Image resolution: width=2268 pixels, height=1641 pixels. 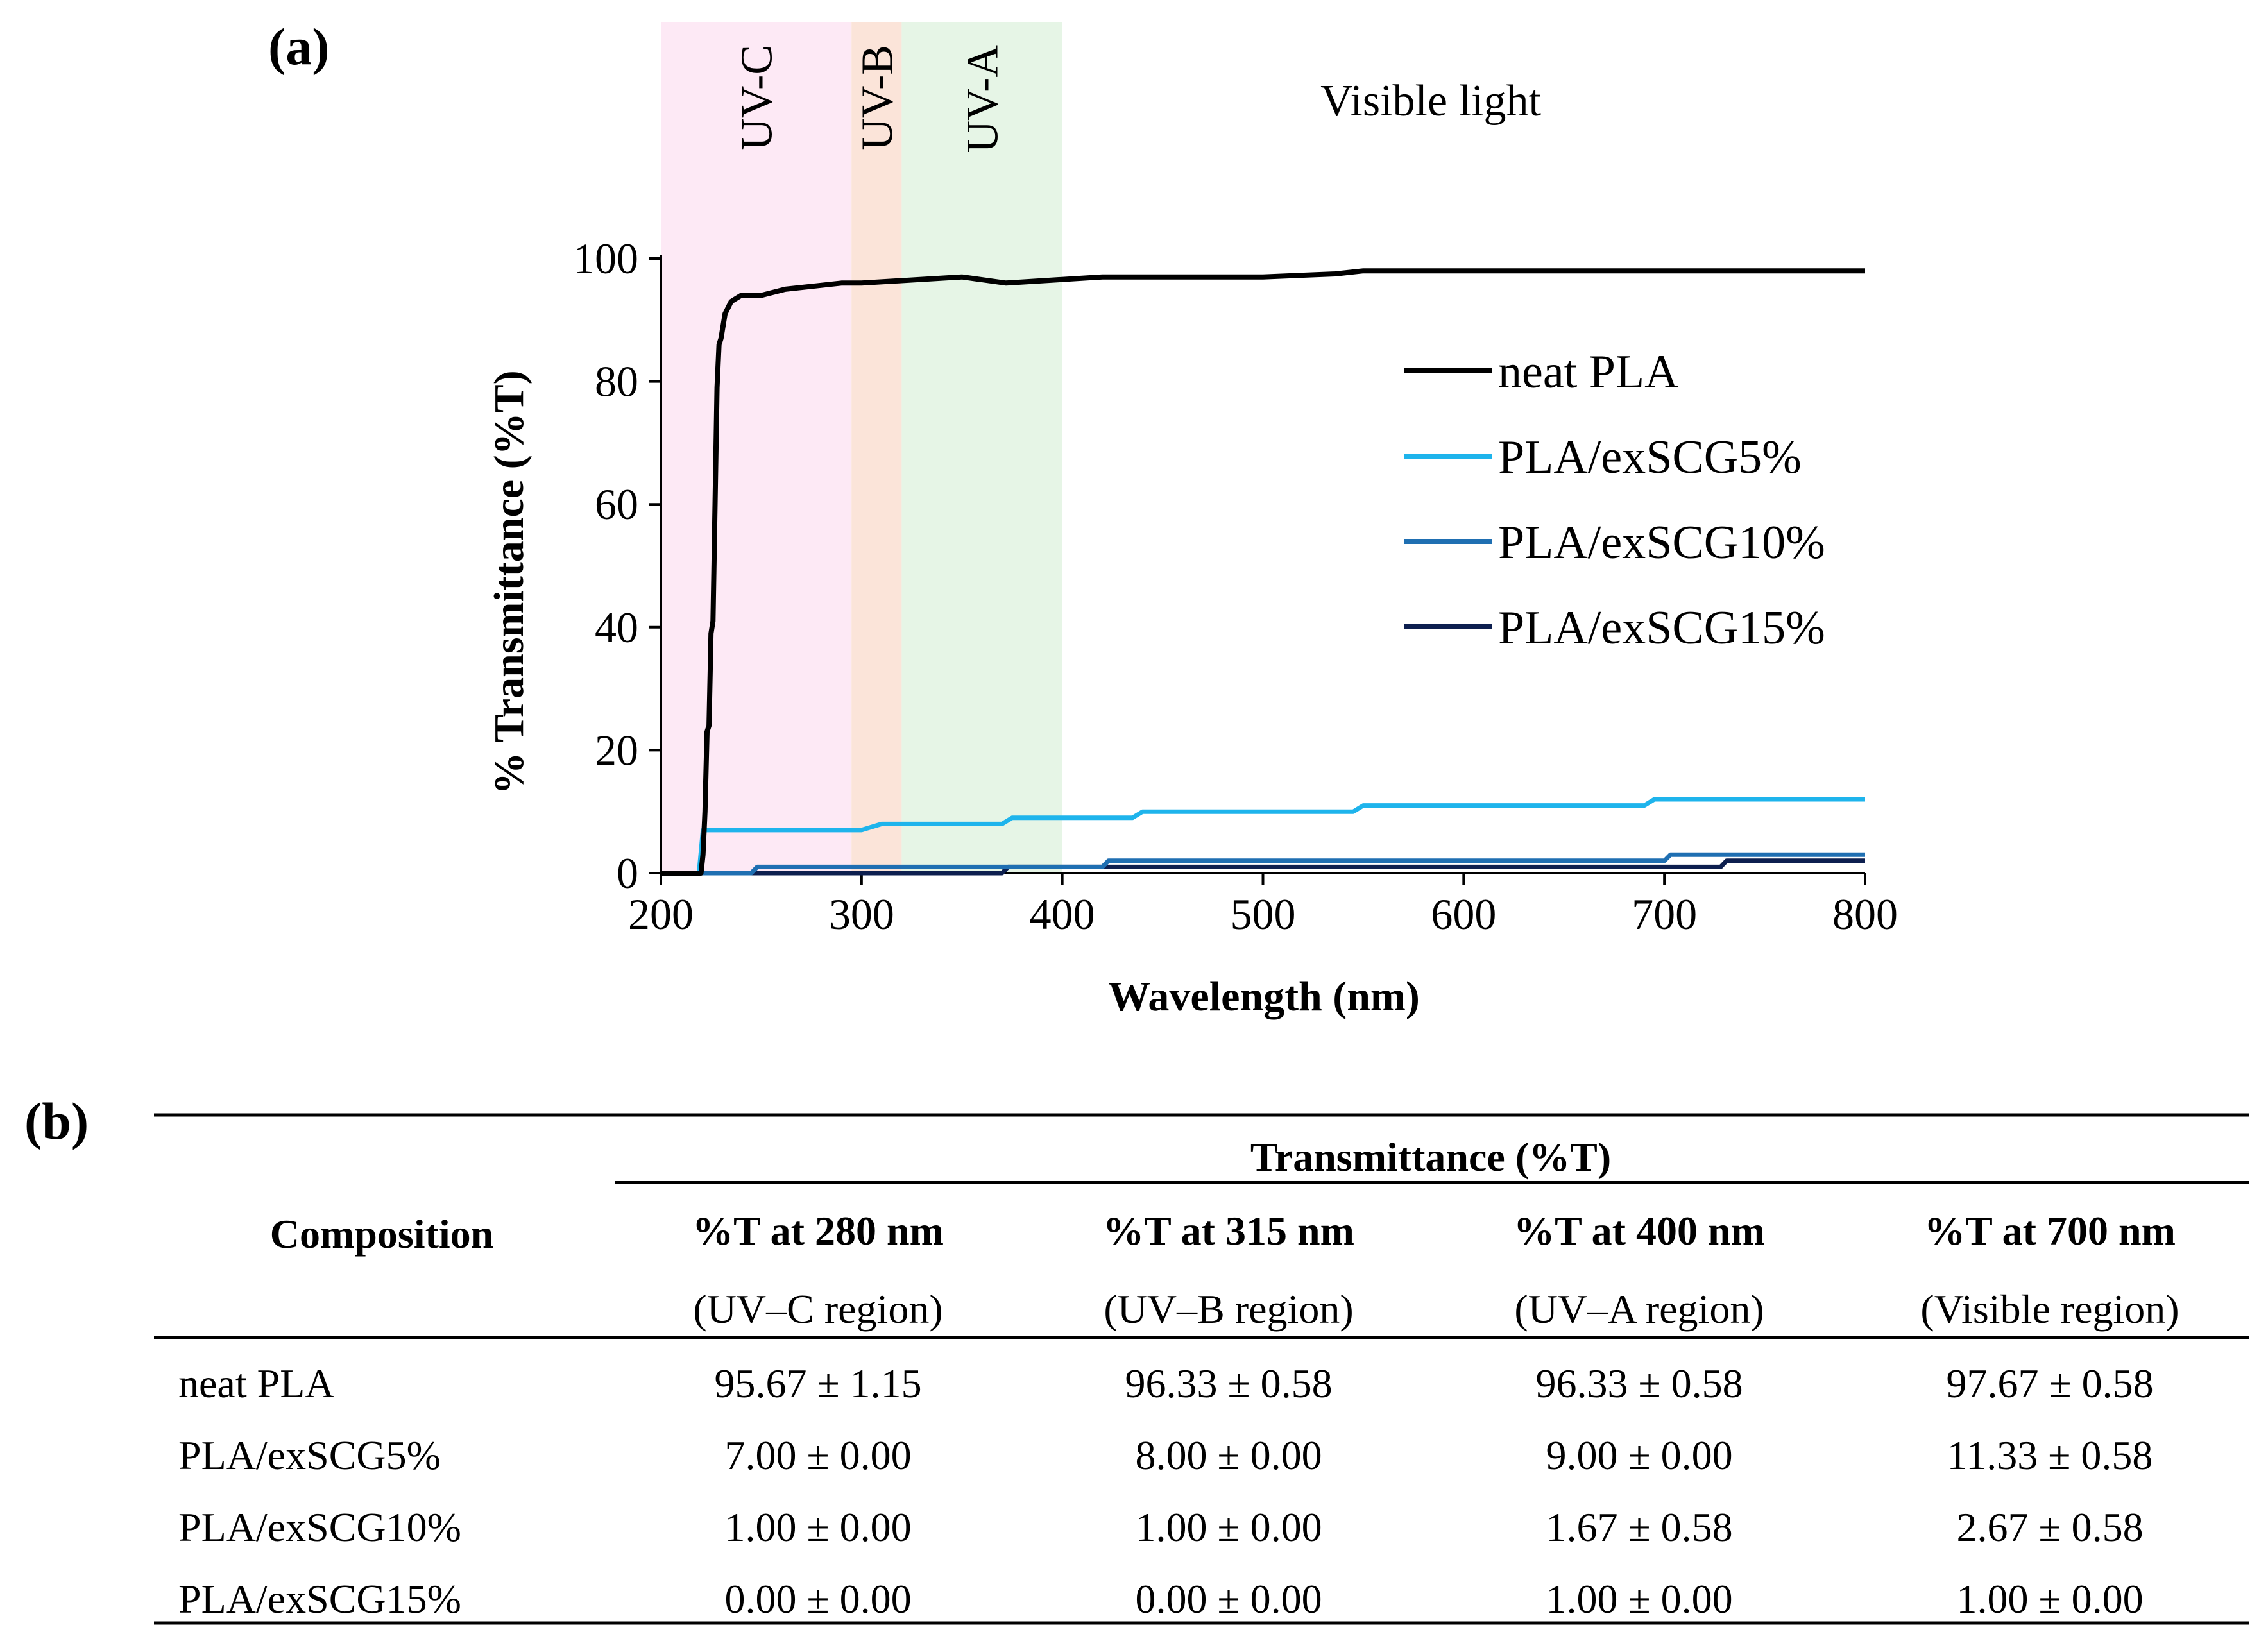 What do you see at coordinates (616, 381) in the screenshot?
I see `y-tick-label: 80` at bounding box center [616, 381].